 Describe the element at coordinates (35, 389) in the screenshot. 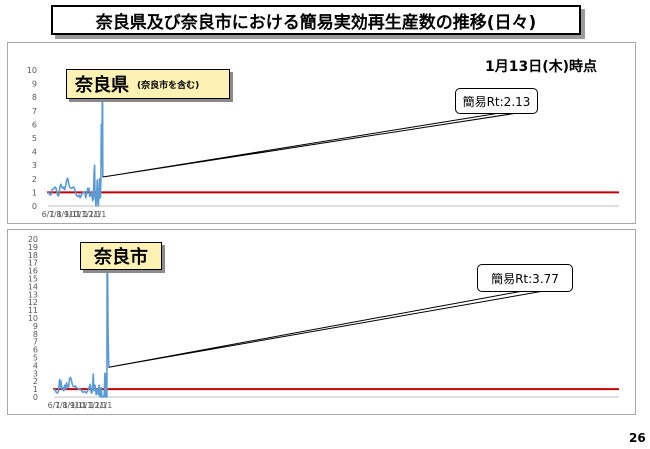

I see `city-chart-y-tick-label: 1` at that location.